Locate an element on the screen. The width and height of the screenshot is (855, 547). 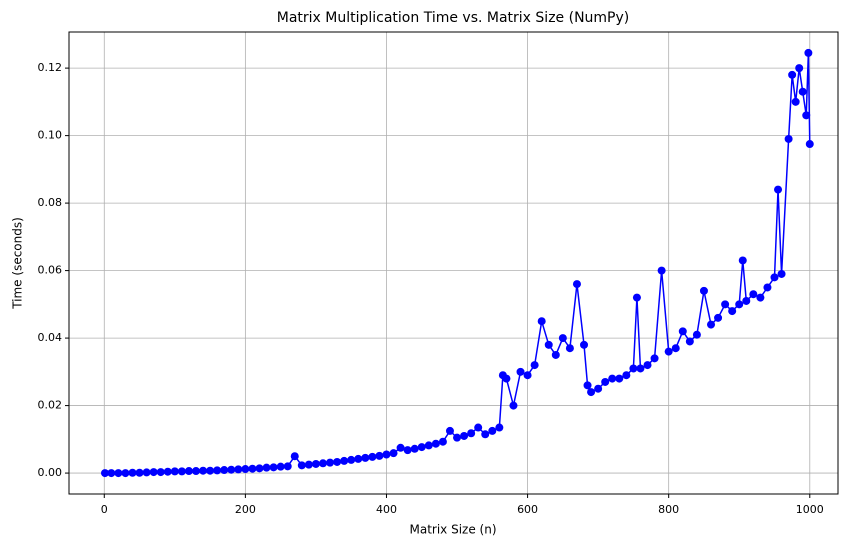
x-tick-label: 200 is located at coordinates (245, 509).